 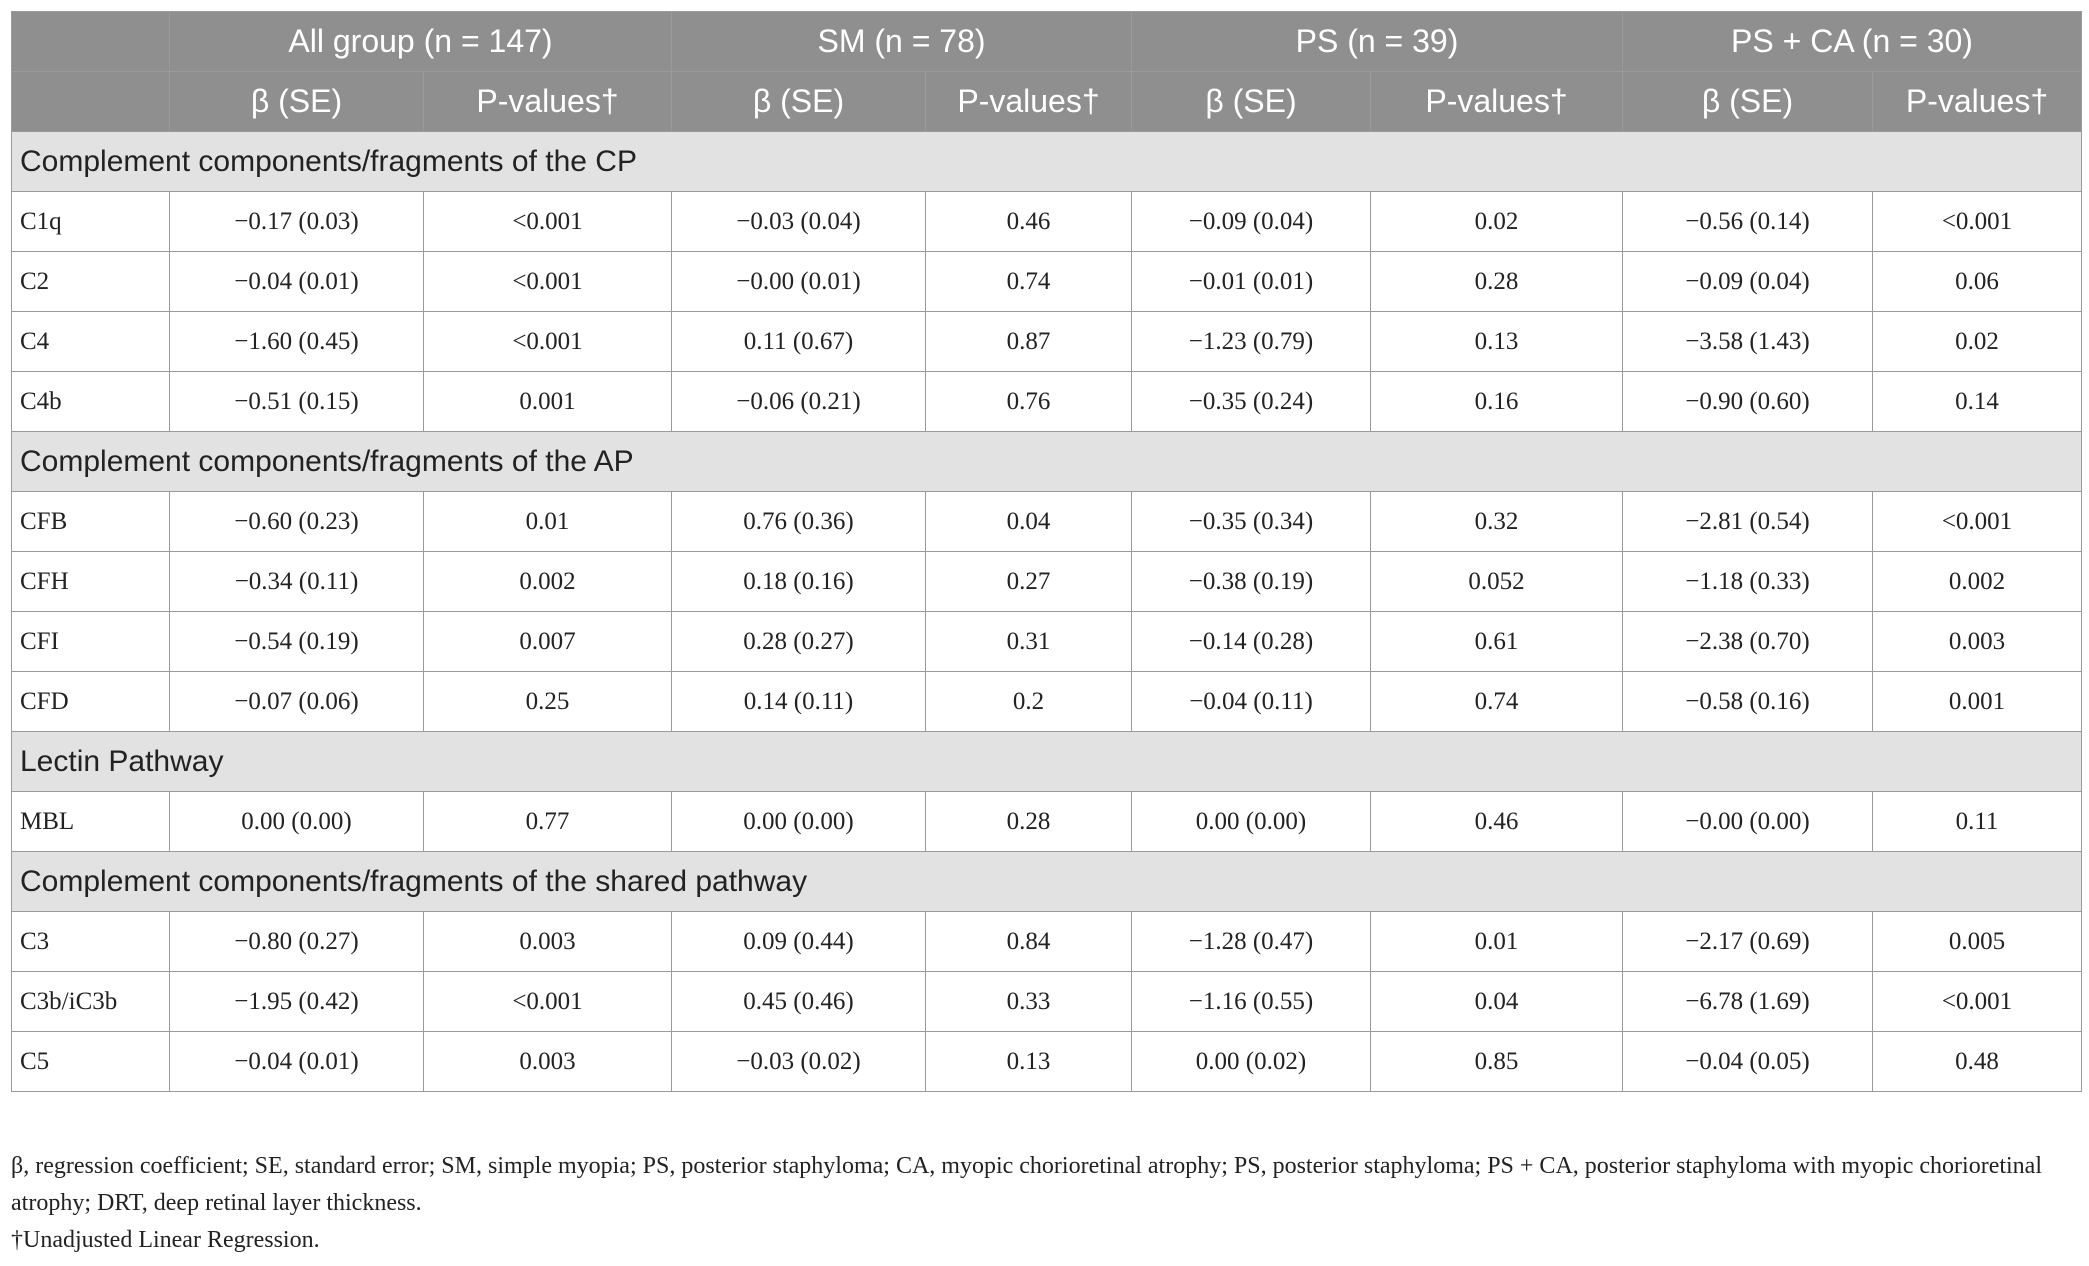 I want to click on cell: 0.01, so click(x=547, y=521).